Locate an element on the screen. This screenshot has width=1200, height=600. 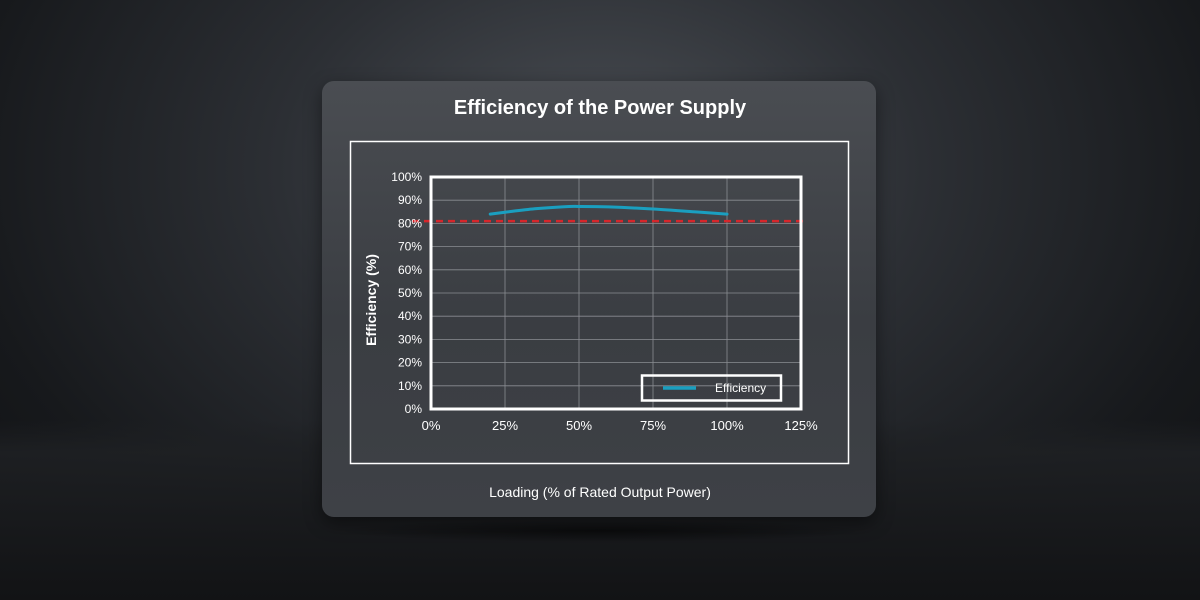
y-tick-label: 80% is located at coordinates (410, 223).